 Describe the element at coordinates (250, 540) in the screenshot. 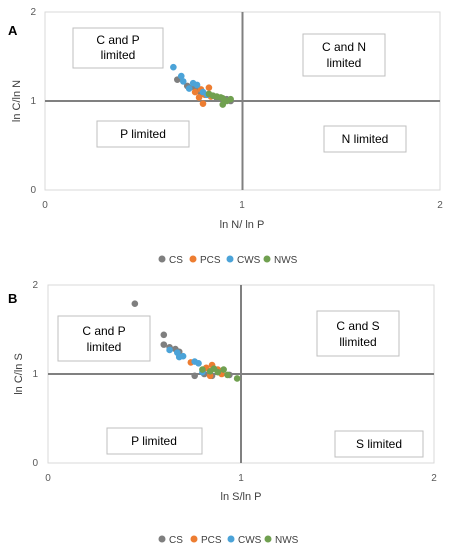

I see `legend-label-cws-b: CWS` at that location.